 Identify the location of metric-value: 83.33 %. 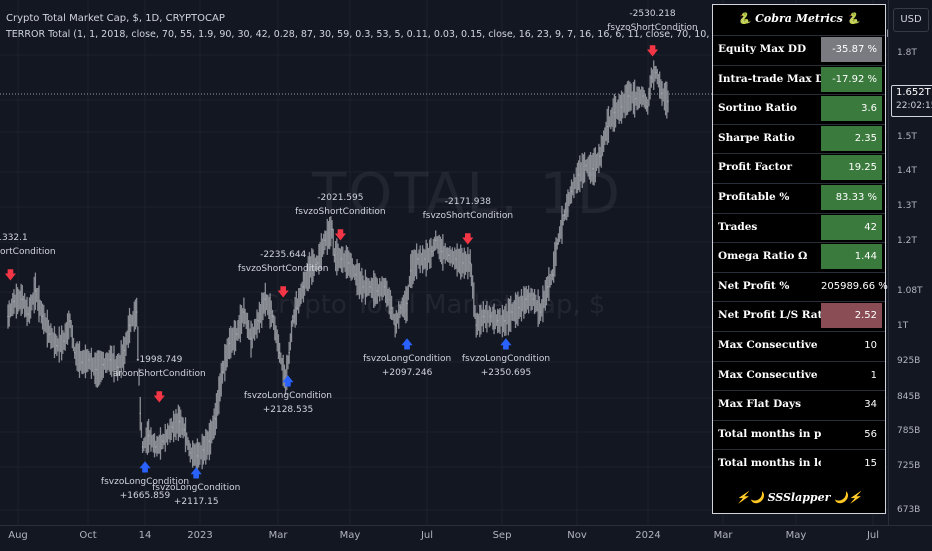
(851, 197).